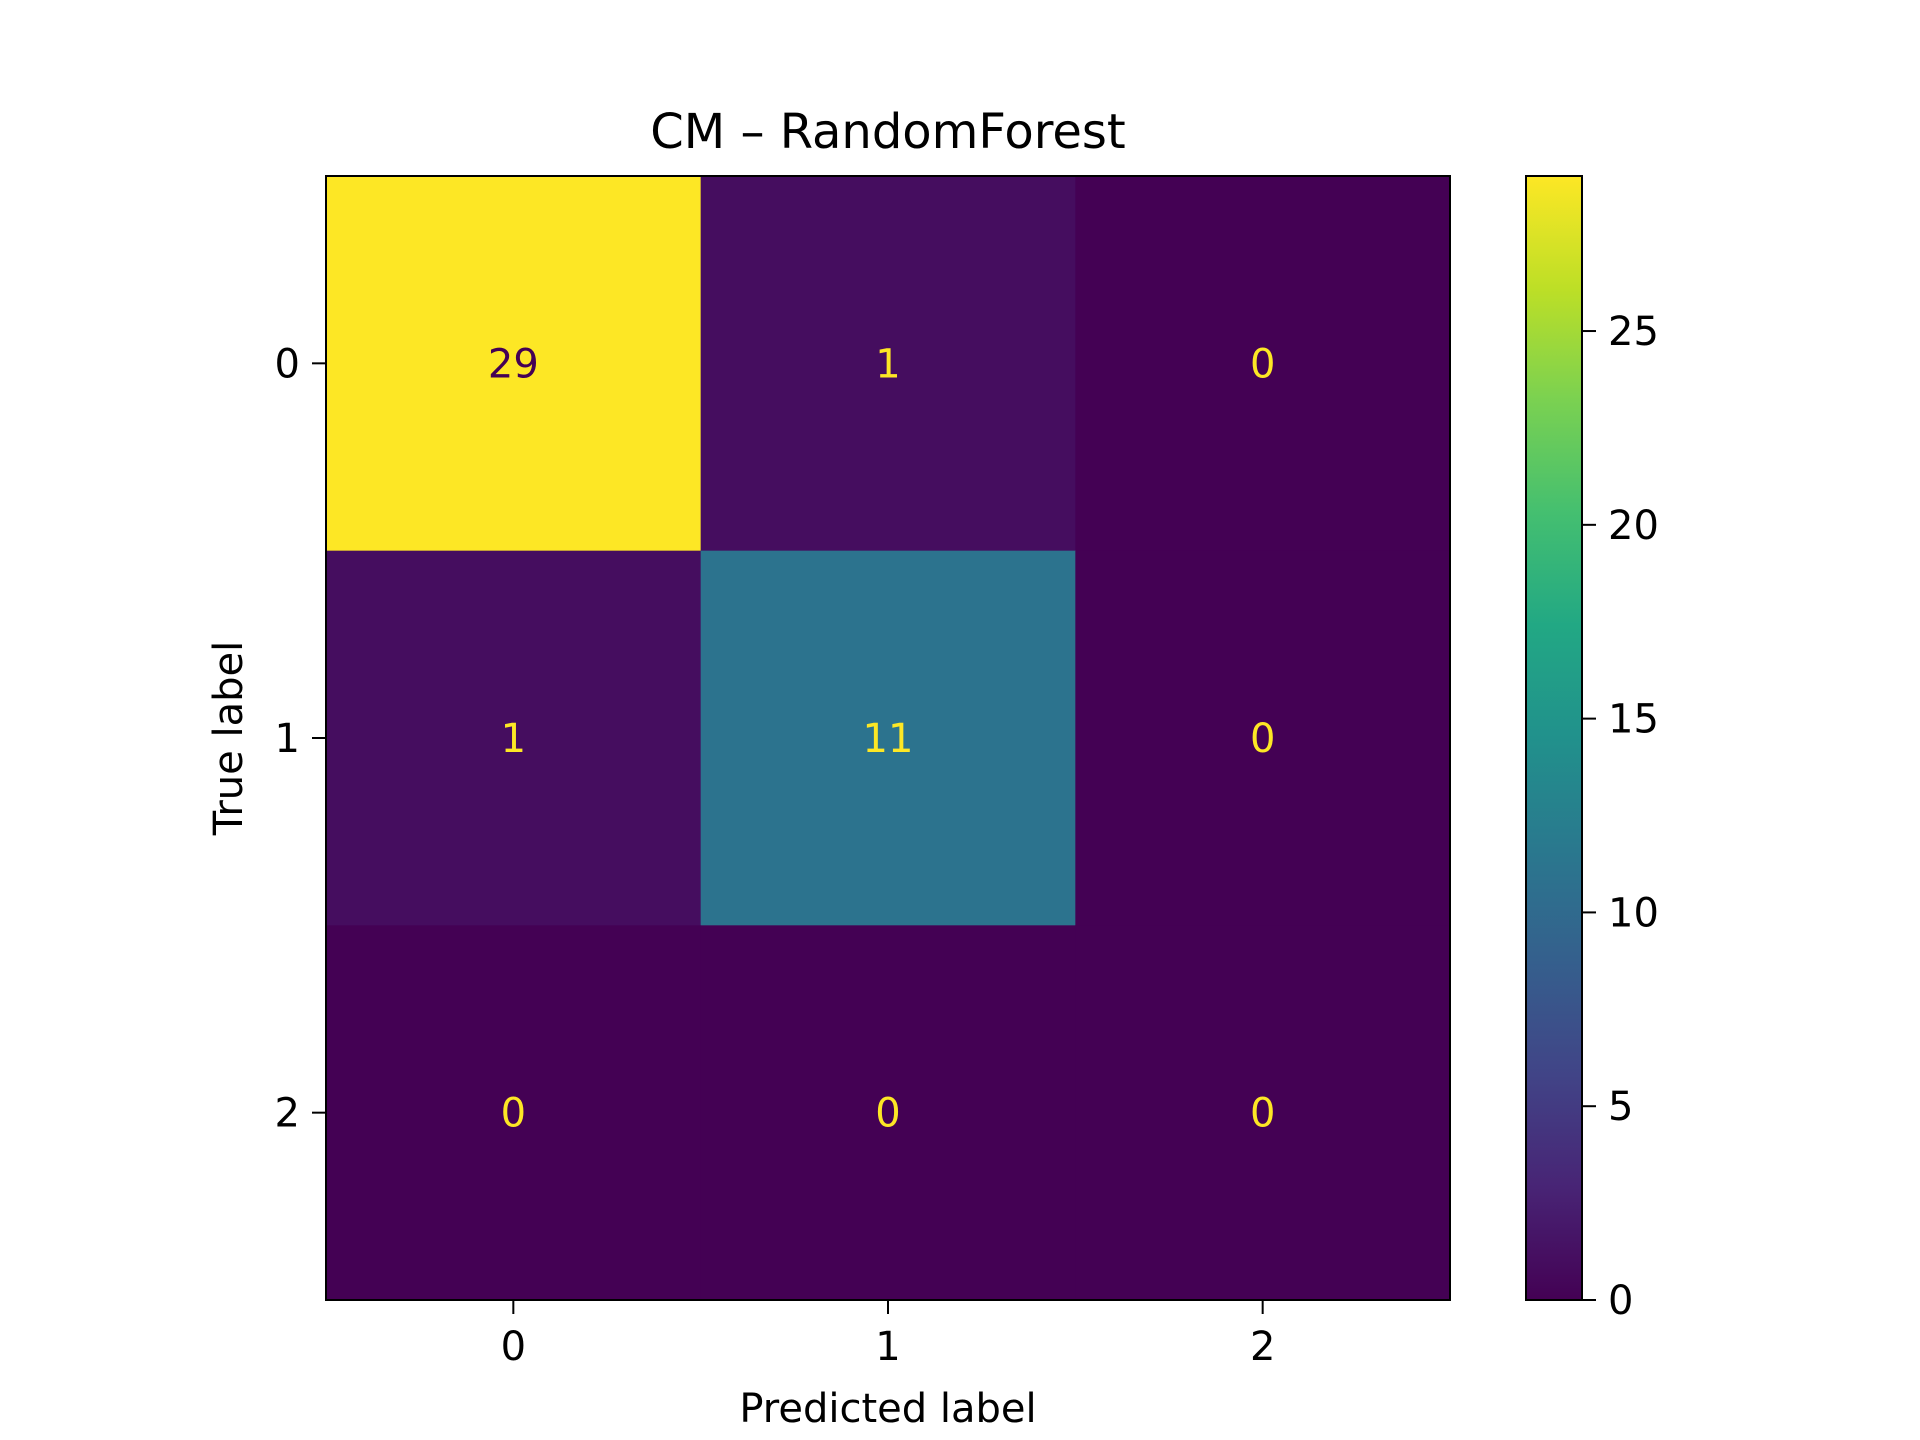  What do you see at coordinates (887, 1347) in the screenshot?
I see `x-tick-label: 1` at bounding box center [887, 1347].